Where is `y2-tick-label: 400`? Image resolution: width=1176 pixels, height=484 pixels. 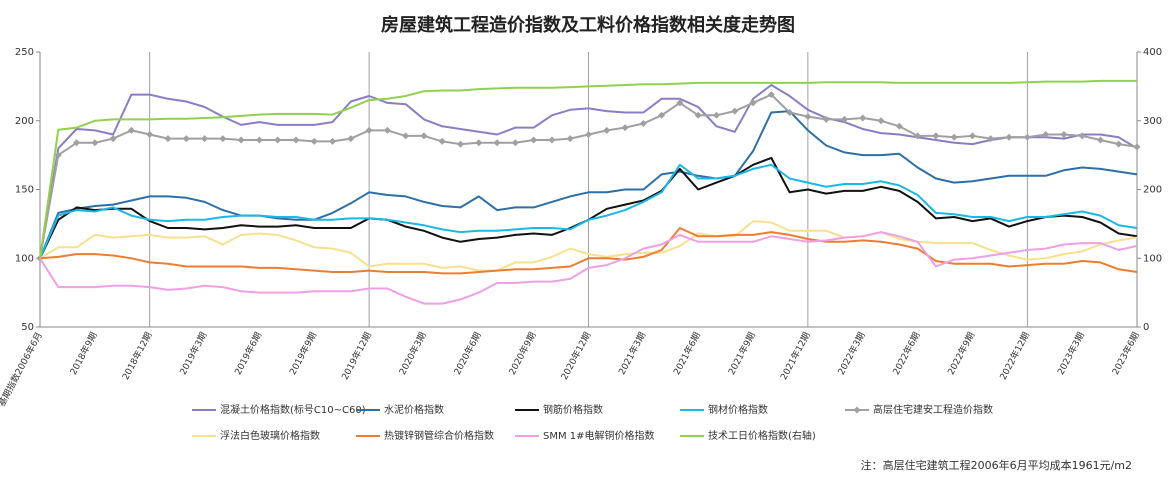
y2-tick-label: 400 is located at coordinates (1152, 52).